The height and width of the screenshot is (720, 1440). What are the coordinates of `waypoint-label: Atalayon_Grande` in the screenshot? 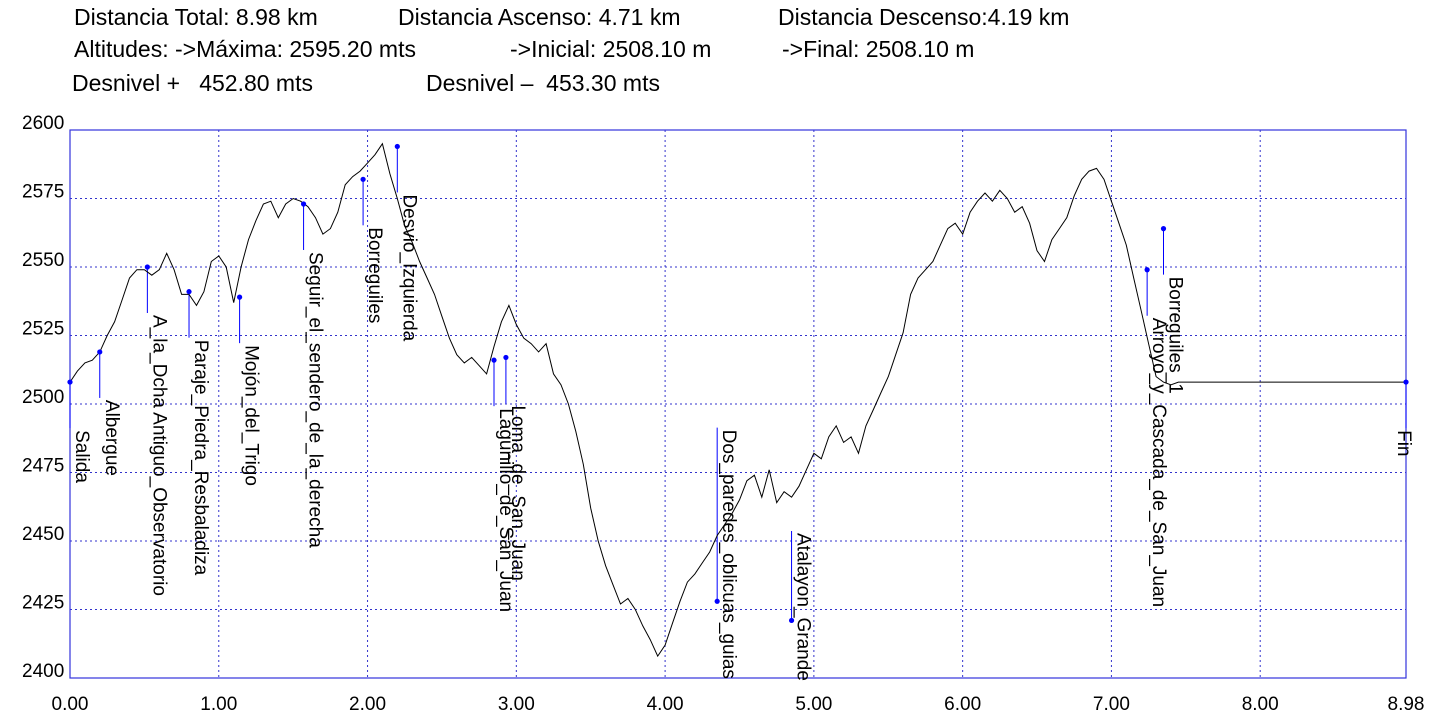 It's located at (803, 607).